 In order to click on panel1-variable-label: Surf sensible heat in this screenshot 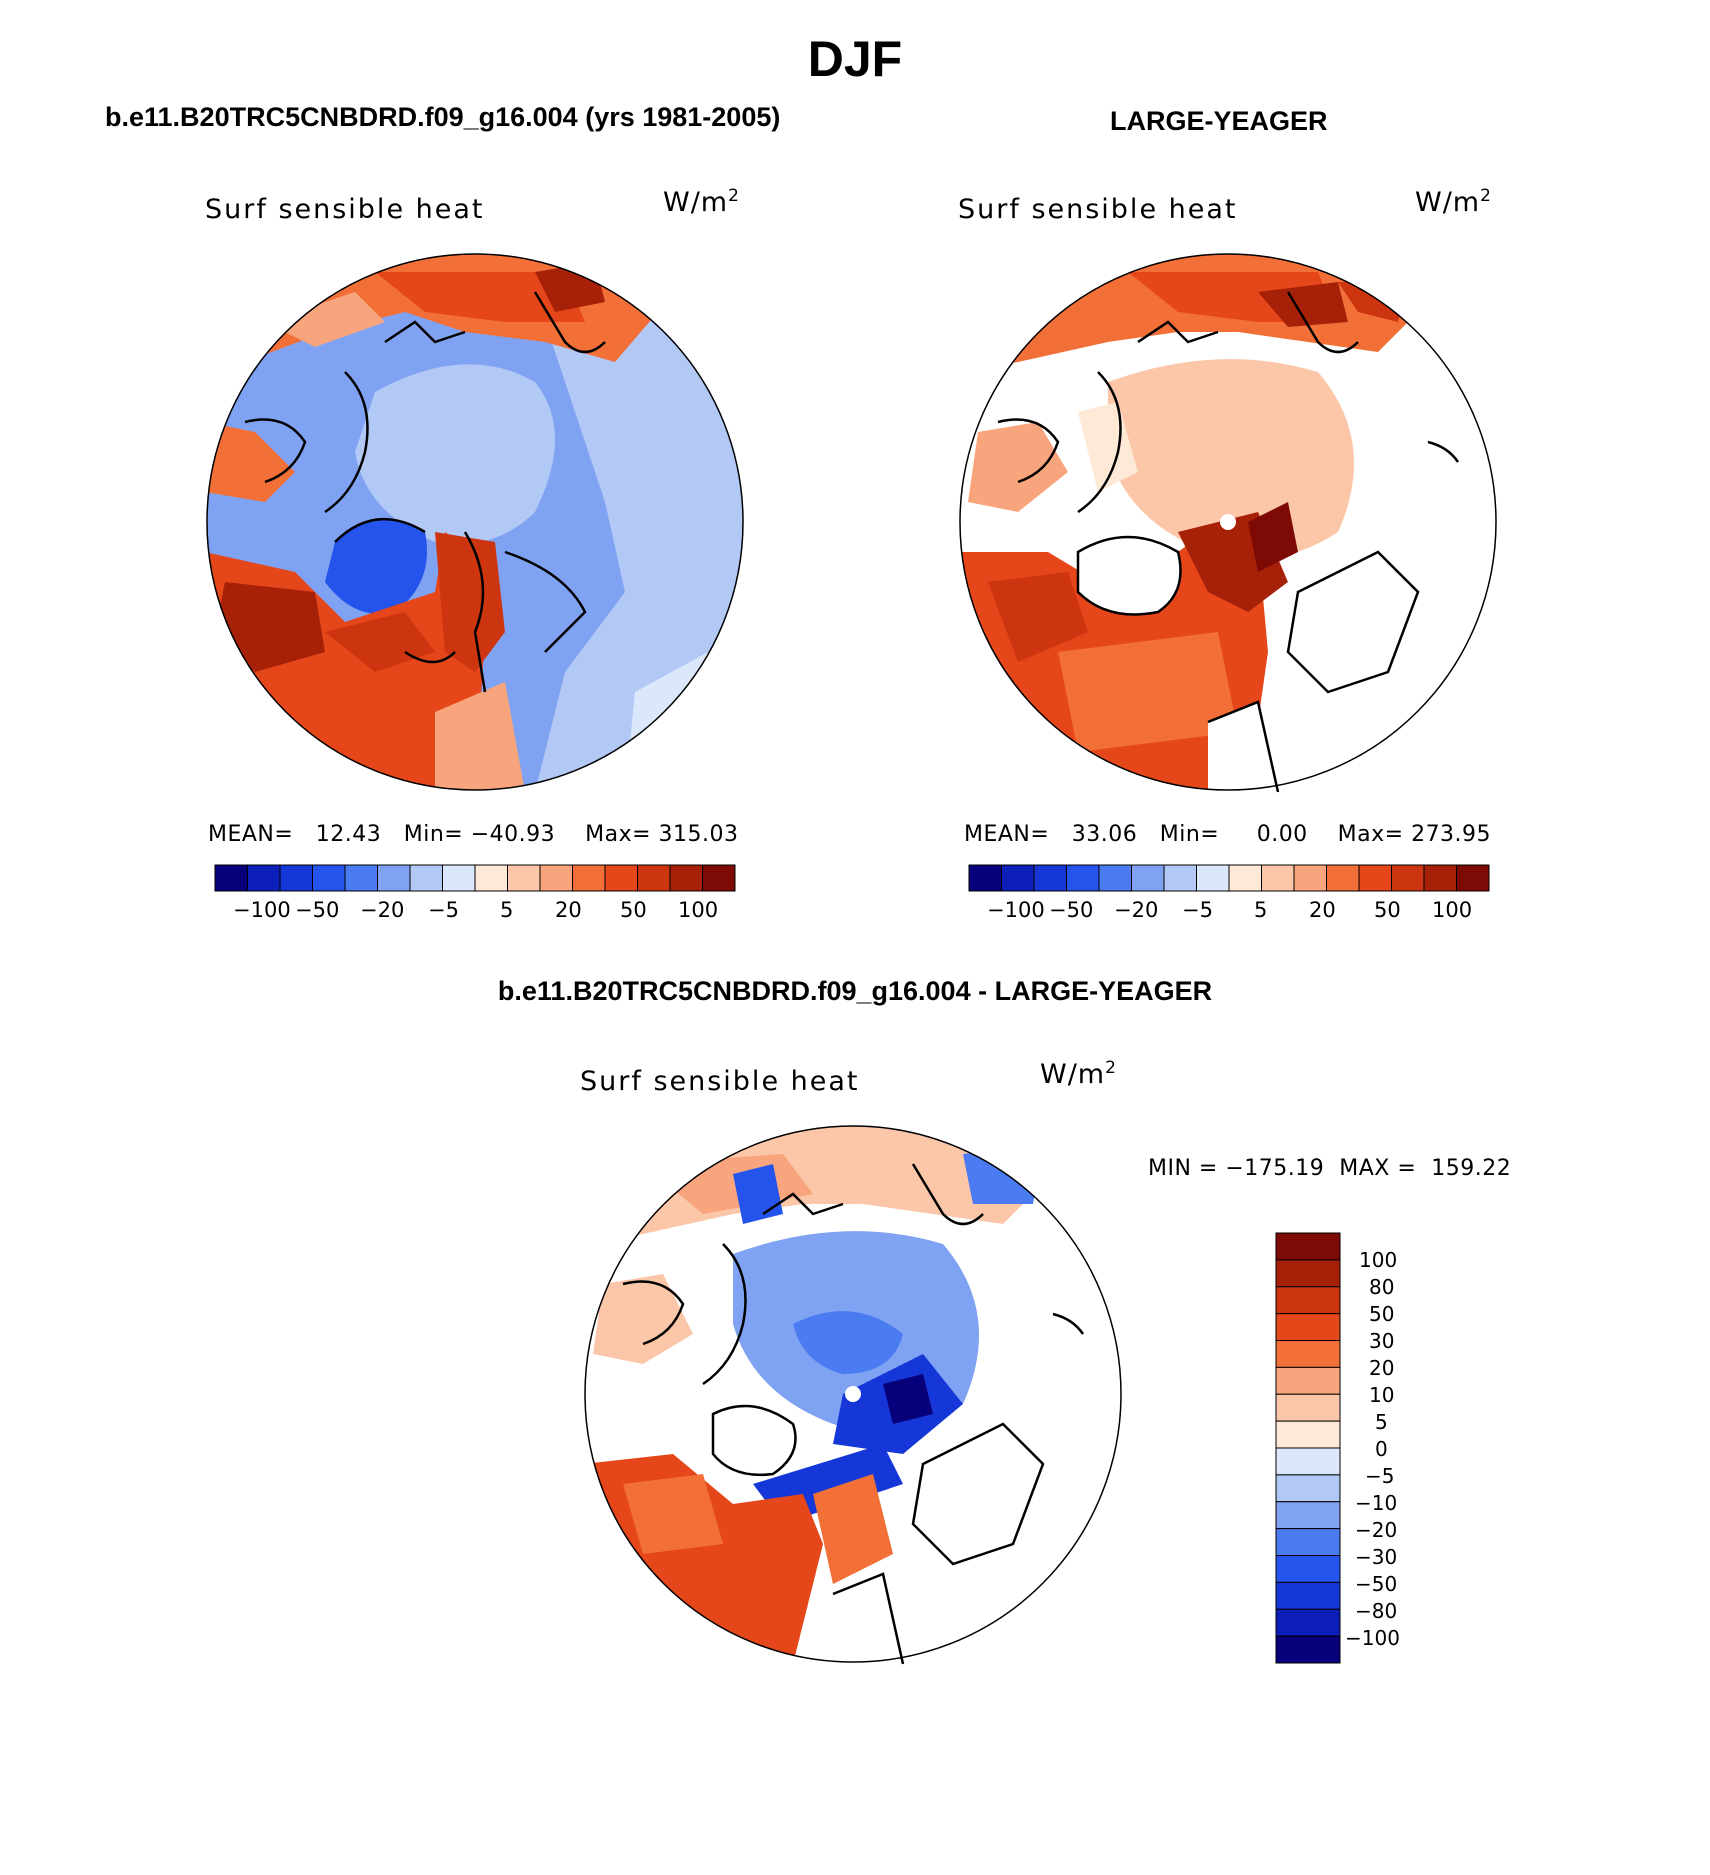, I will do `click(345, 209)`.